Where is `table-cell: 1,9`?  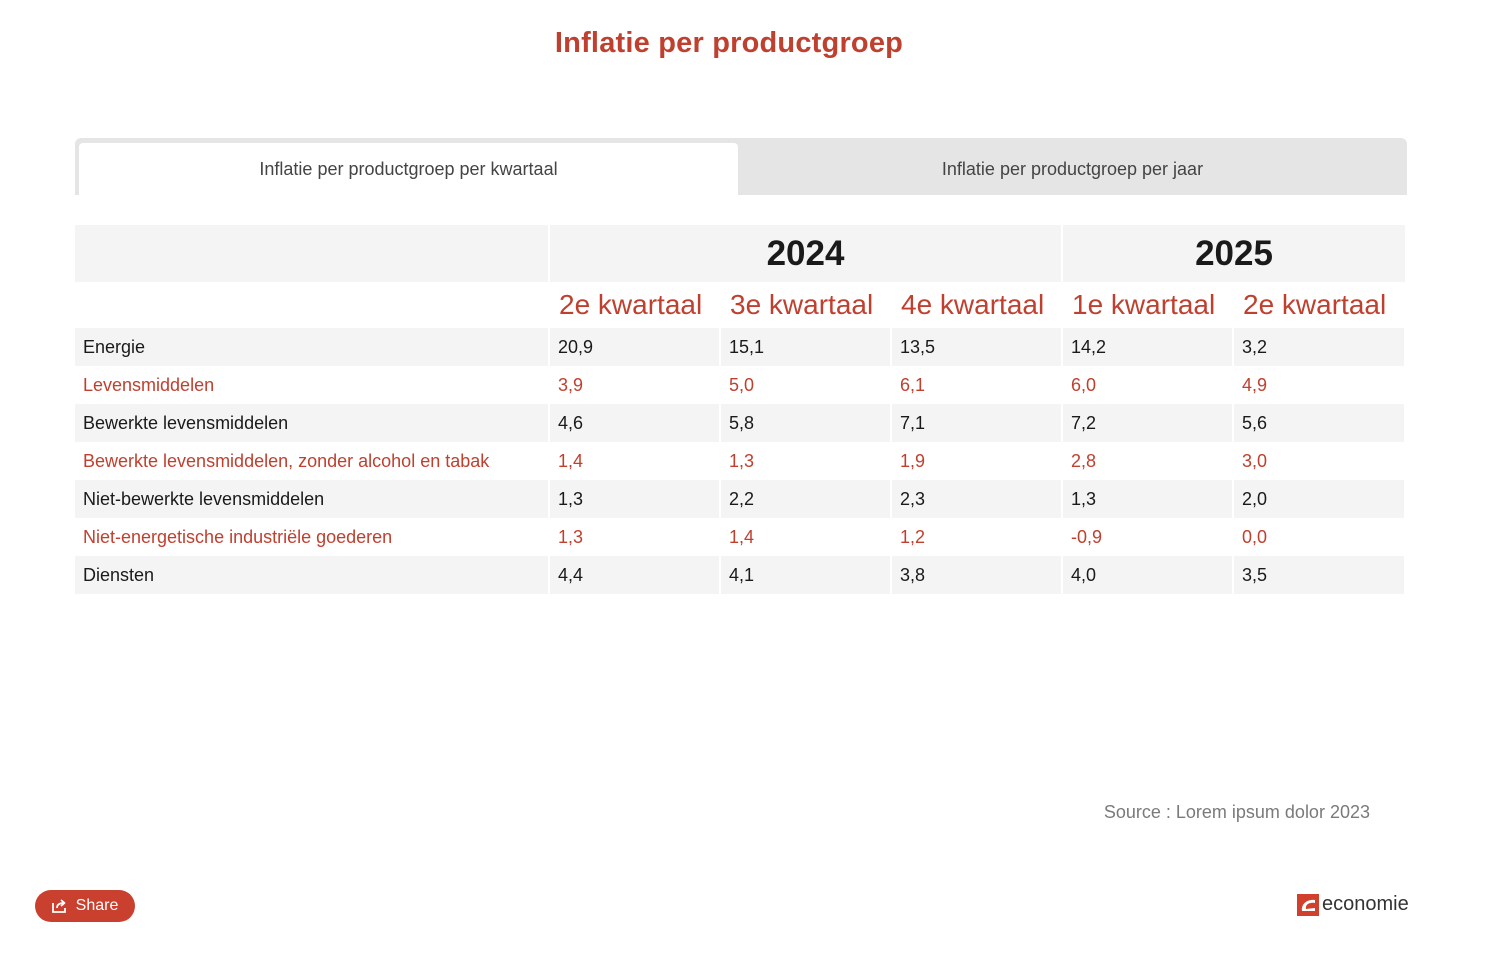
table-cell: 1,9 is located at coordinates (976, 461).